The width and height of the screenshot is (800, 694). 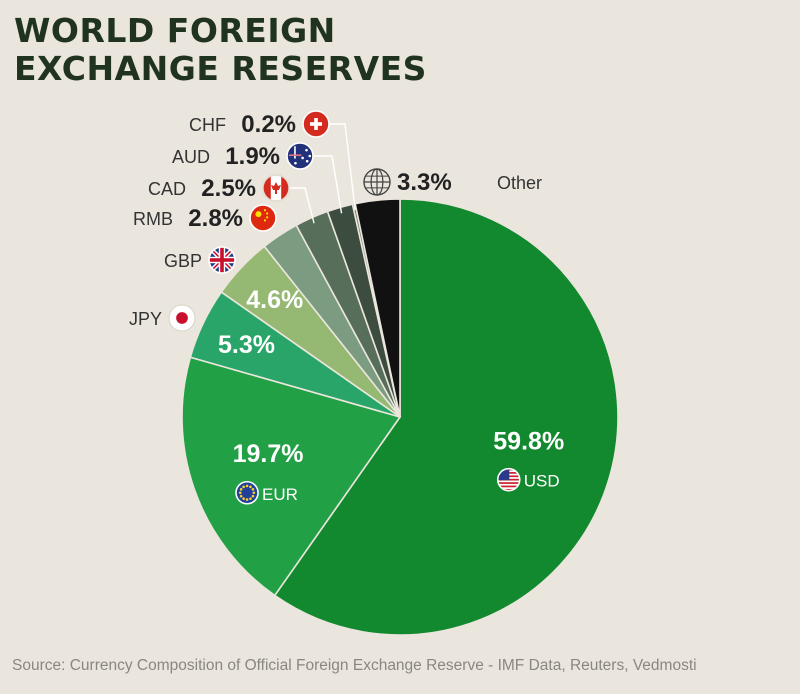 What do you see at coordinates (182, 318) in the screenshot?
I see `japan-flag-icon` at bounding box center [182, 318].